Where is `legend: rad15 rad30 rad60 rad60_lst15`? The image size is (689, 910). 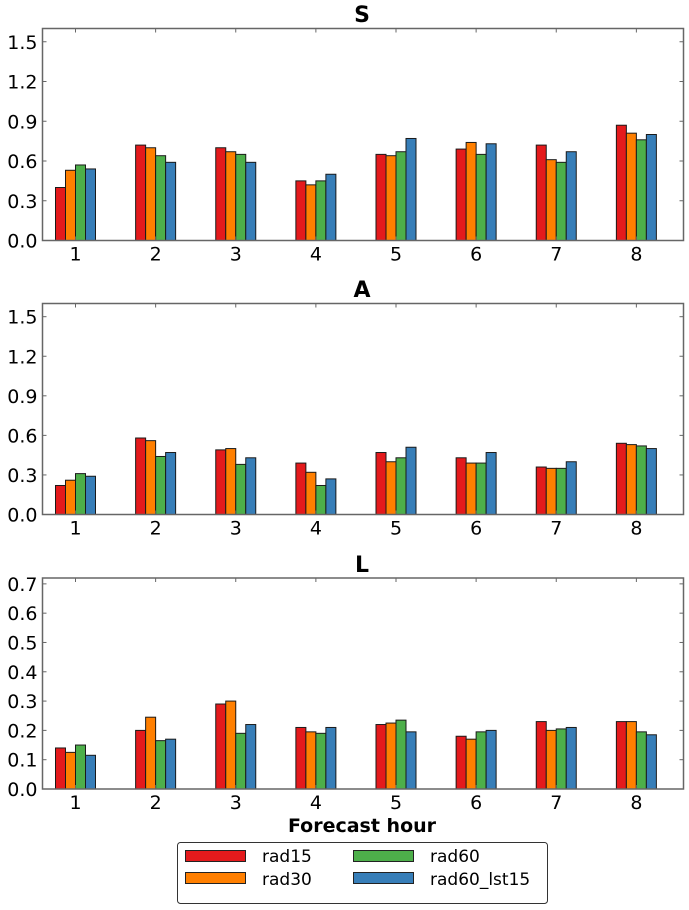
legend: rad15 rad30 rad60 rad60_lst15 is located at coordinates (362, 873).